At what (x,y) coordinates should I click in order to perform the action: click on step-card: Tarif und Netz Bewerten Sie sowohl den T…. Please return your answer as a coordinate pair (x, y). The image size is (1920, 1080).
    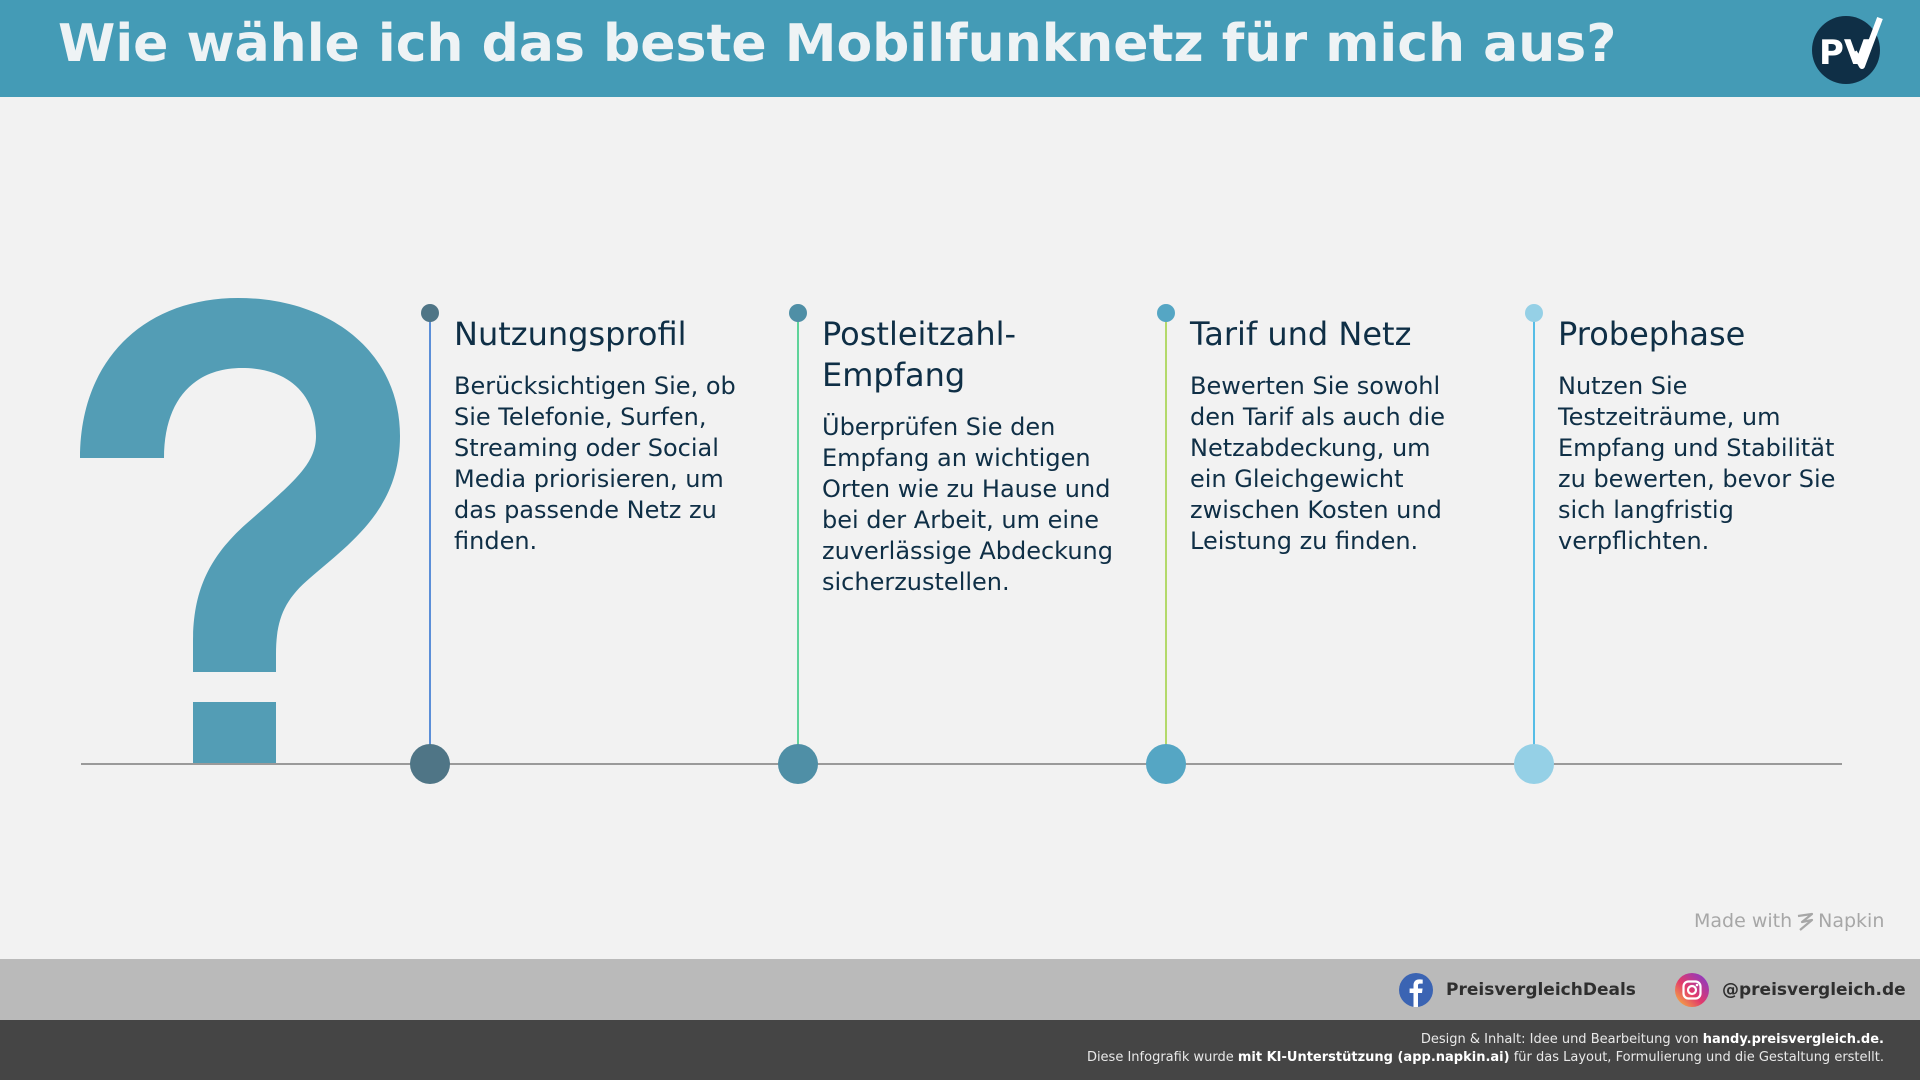
    Looking at the image, I should click on (1327, 435).